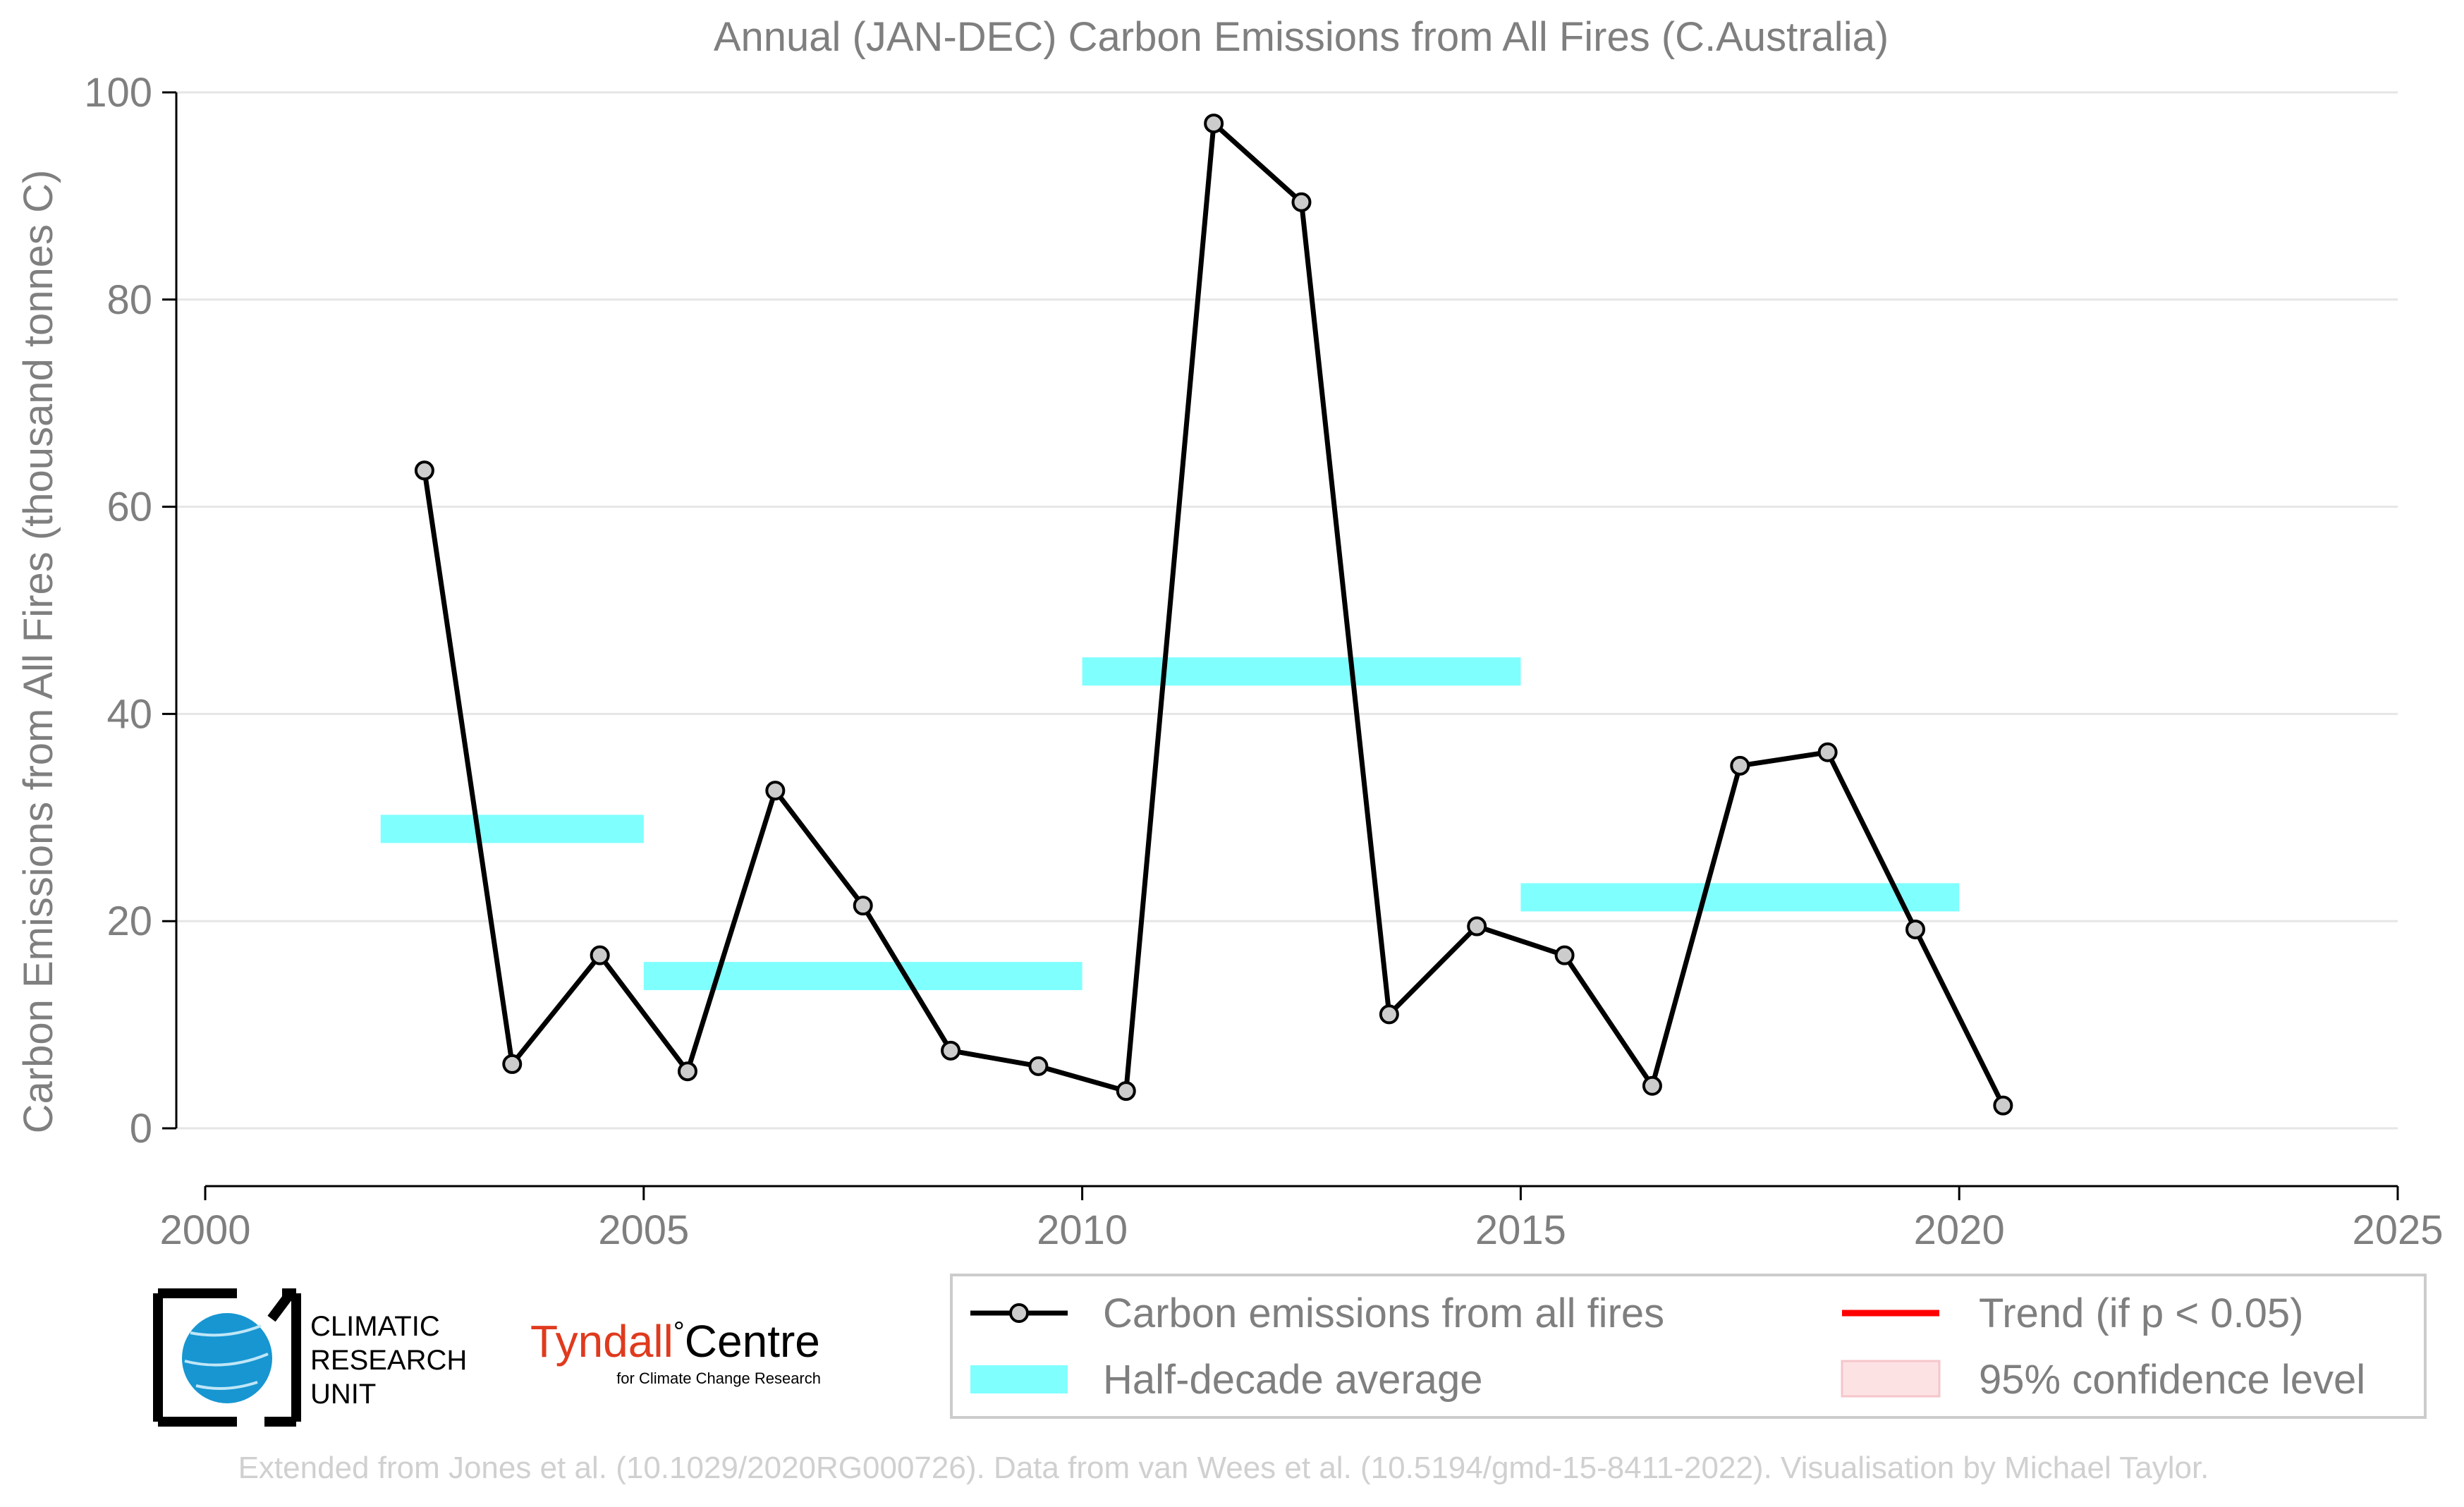  I want to click on legend-frame, so click(1689, 1346).